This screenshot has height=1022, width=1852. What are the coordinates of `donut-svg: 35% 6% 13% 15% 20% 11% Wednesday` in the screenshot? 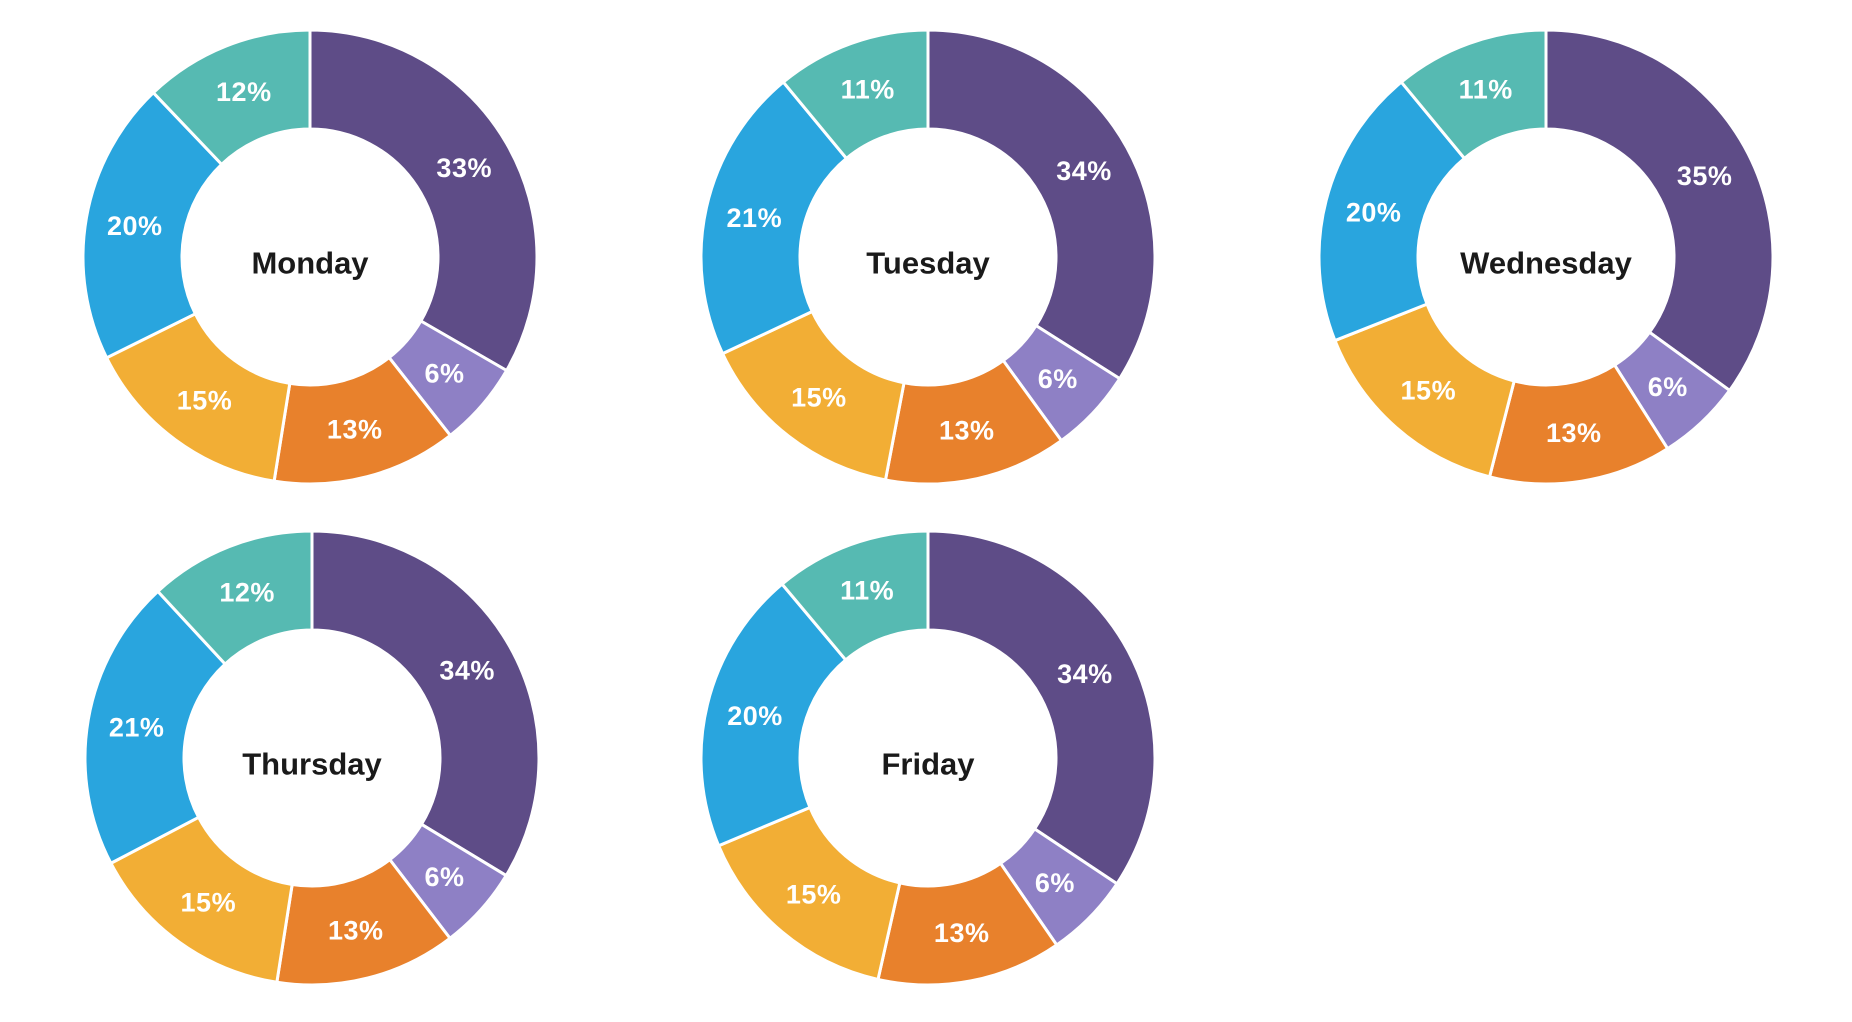 It's located at (1546, 257).